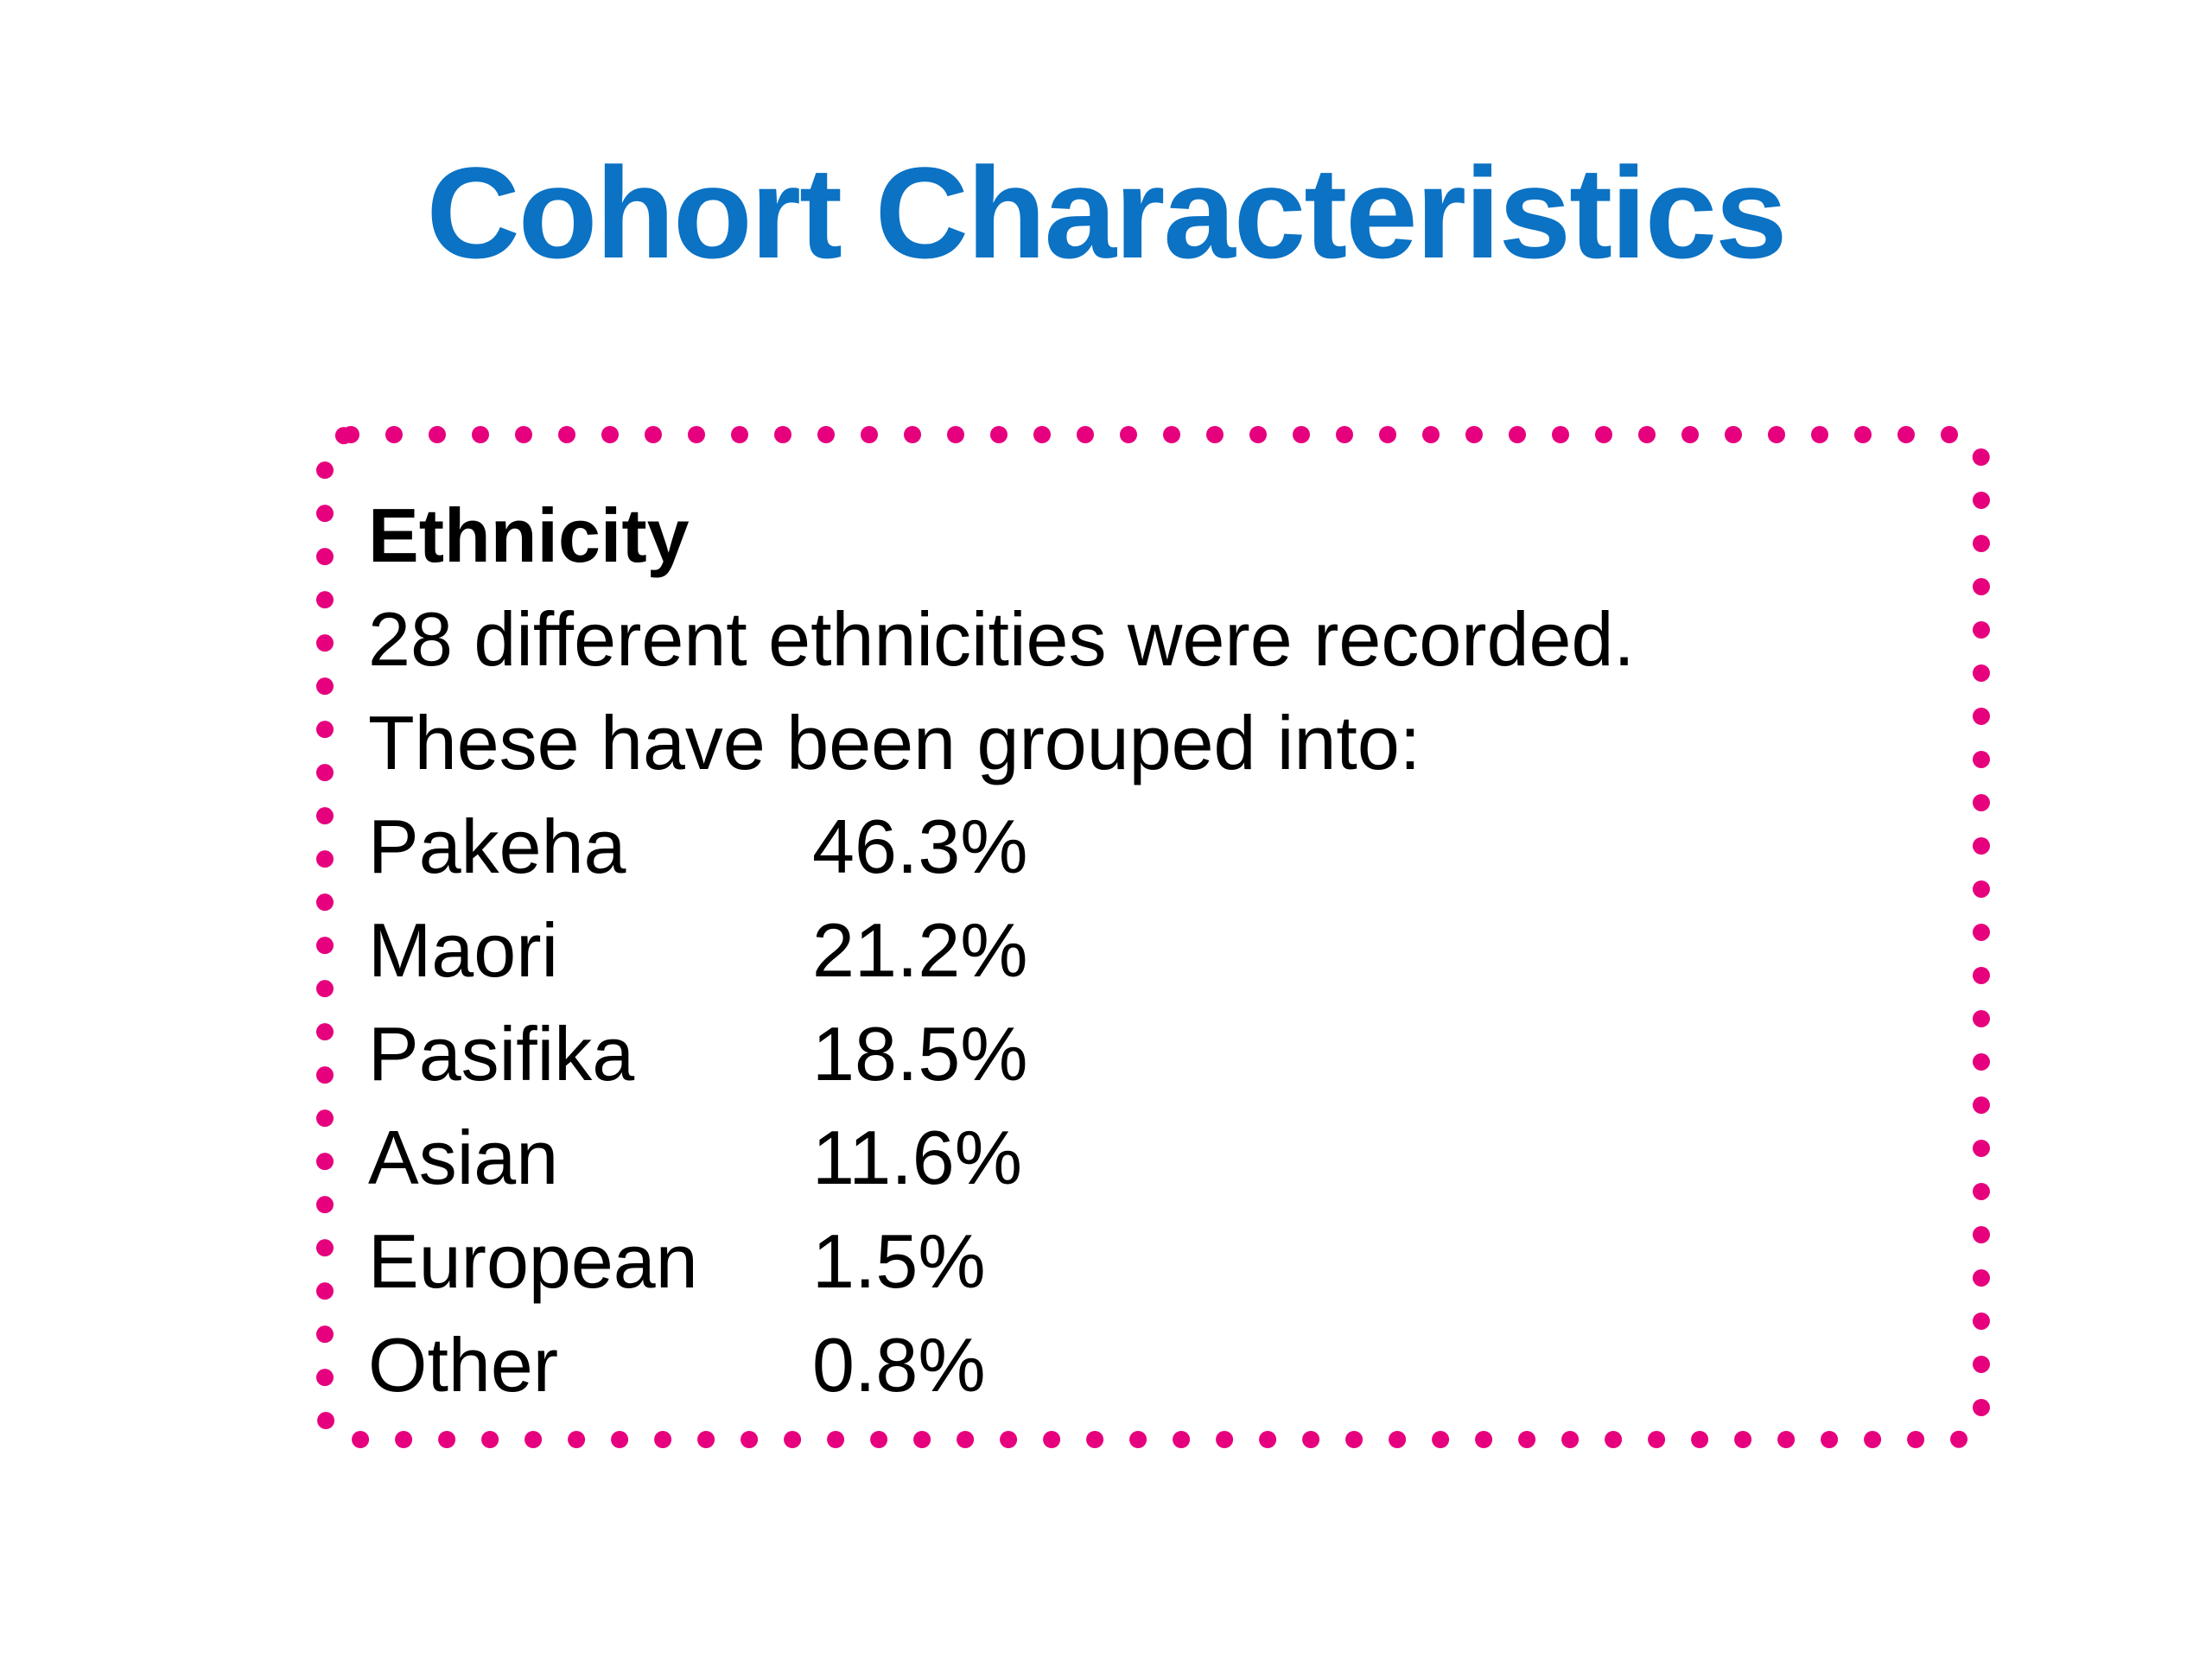  Describe the element at coordinates (463, 1157) in the screenshot. I see `group-name: Asian` at that location.